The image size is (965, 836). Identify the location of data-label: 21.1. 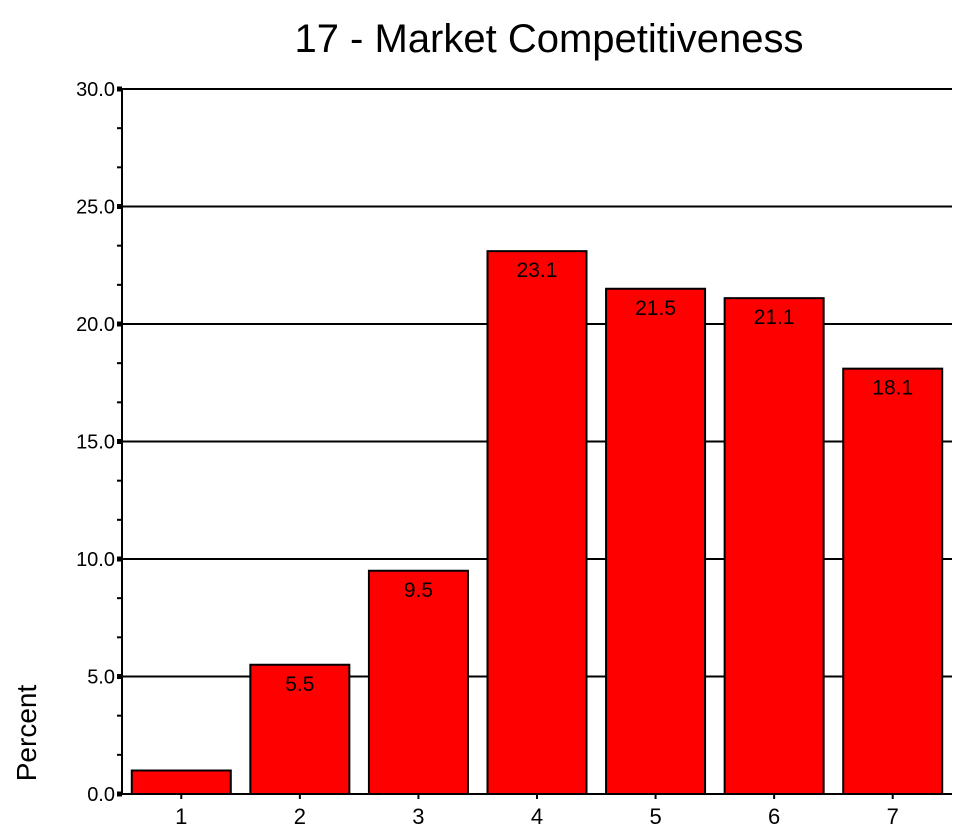
(774, 317).